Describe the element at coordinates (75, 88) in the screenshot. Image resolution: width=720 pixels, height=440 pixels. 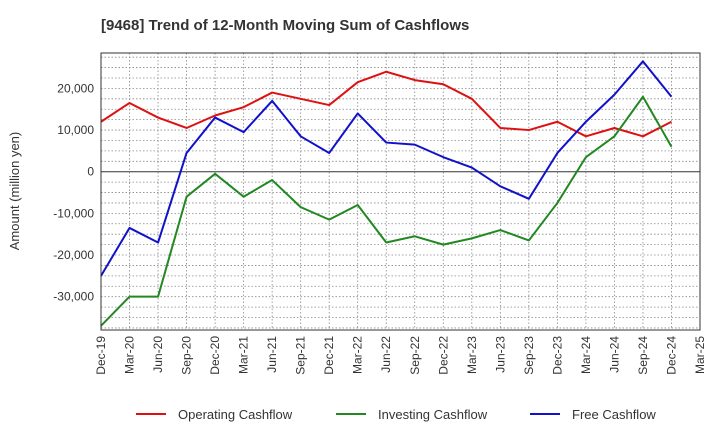
I see `y-tick-label: 20,000` at that location.